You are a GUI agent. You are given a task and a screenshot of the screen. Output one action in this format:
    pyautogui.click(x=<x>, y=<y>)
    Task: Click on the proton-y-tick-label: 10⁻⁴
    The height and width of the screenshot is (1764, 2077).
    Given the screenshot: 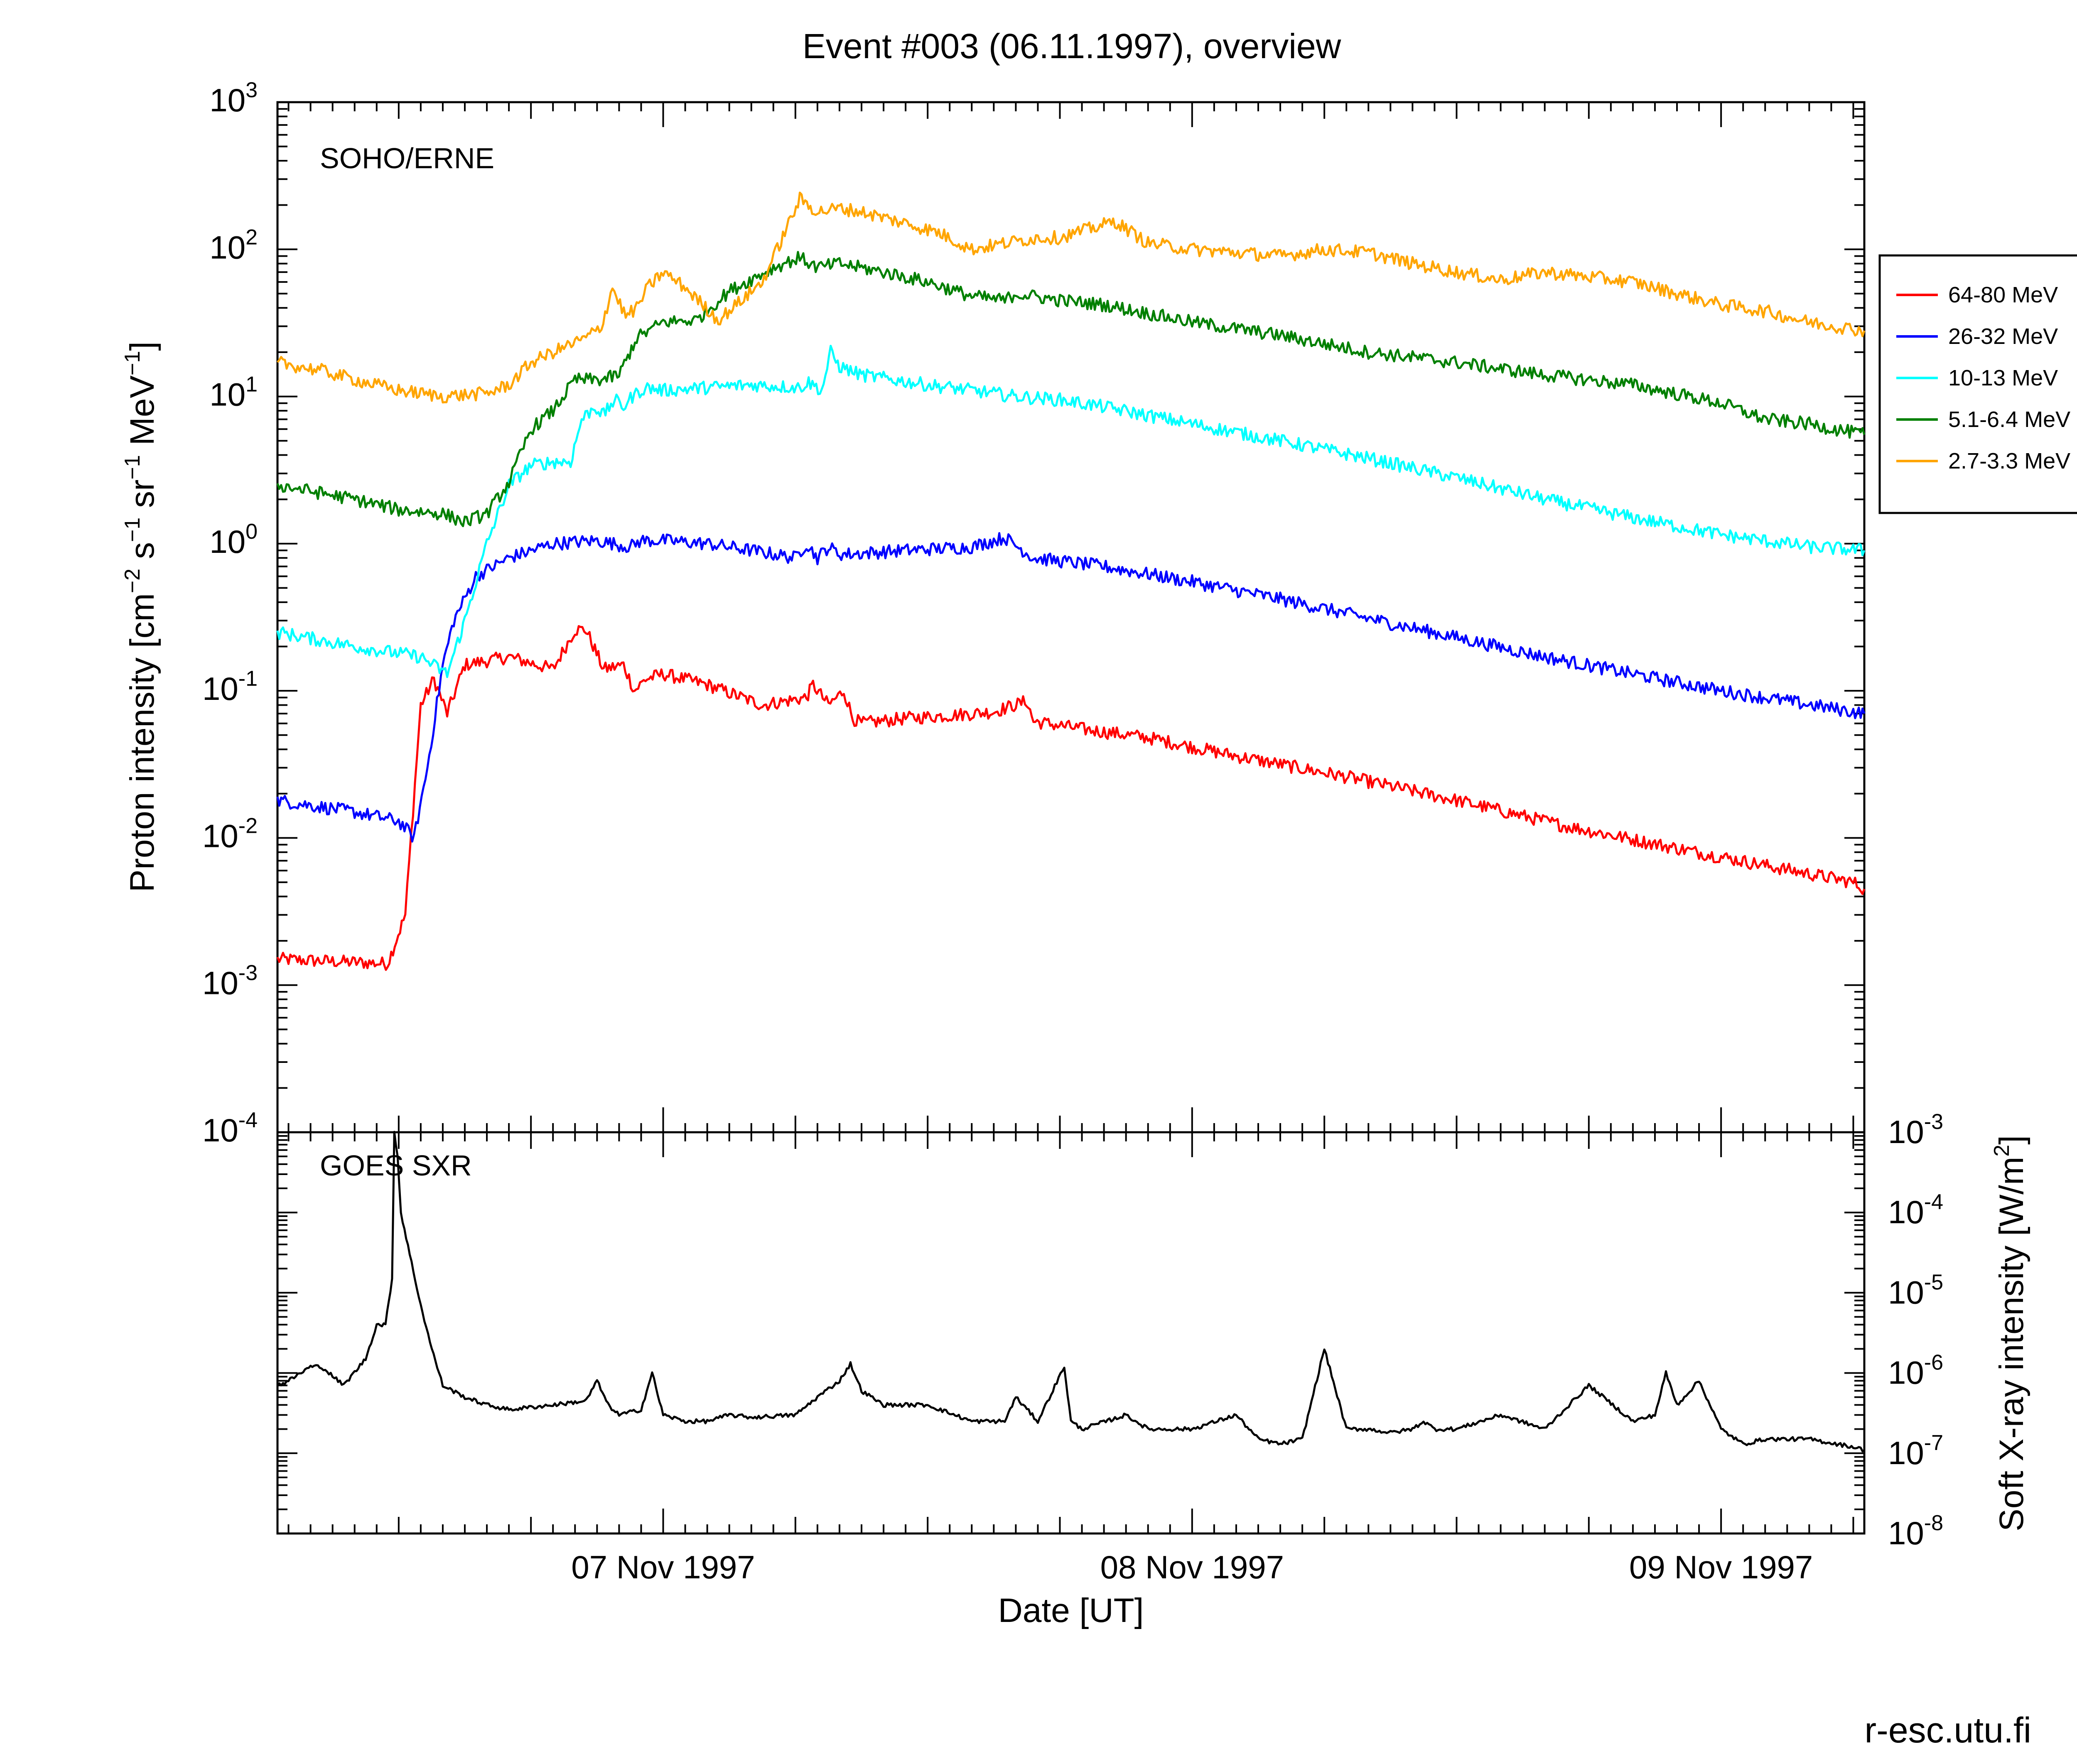 What is the action you would take?
    pyautogui.click(x=230, y=1128)
    